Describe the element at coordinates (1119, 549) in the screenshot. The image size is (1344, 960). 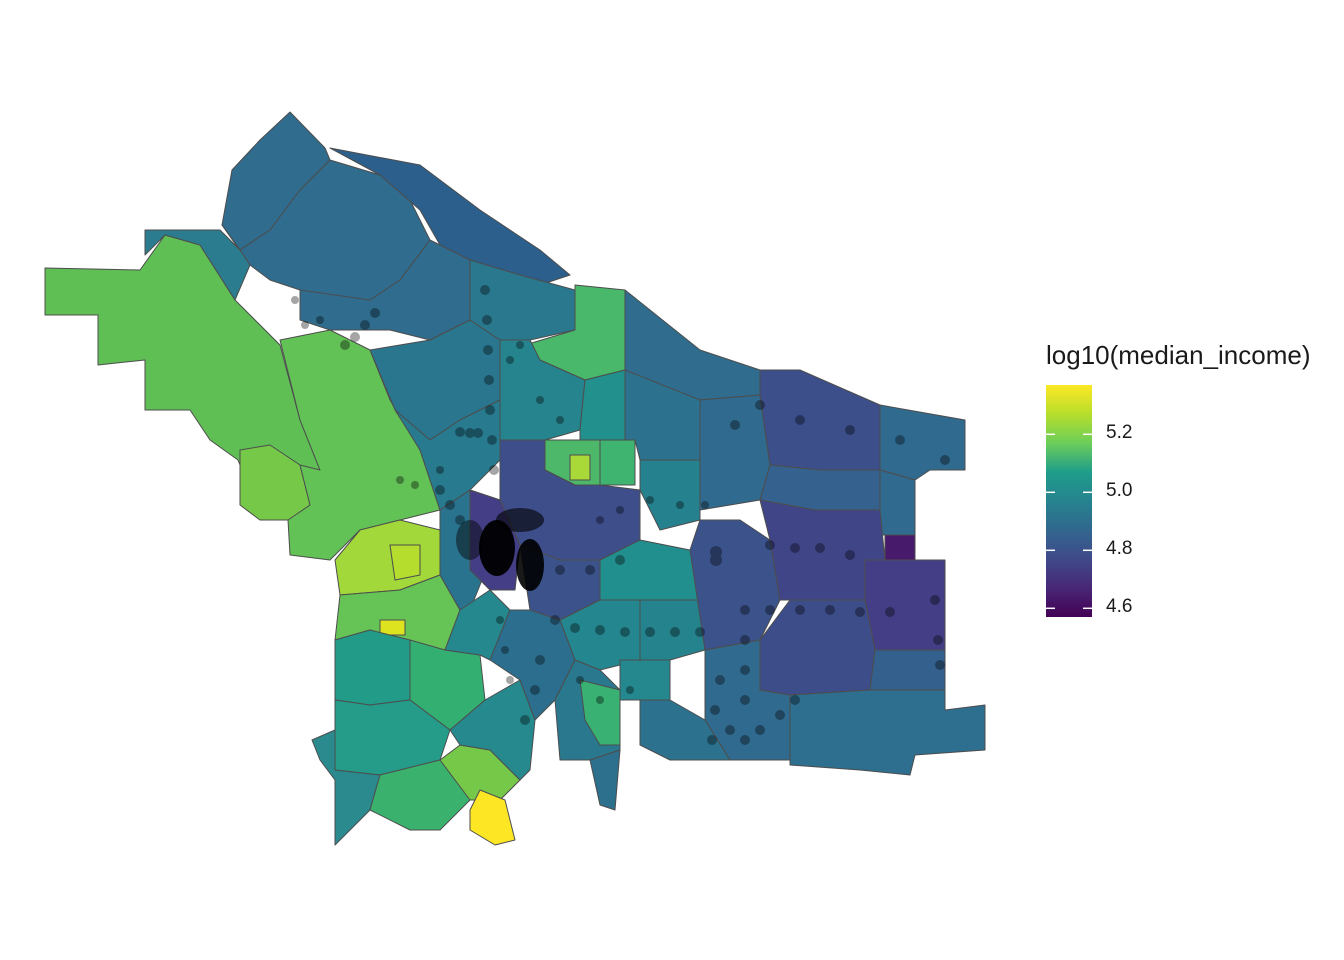
I see `legend-tick-label: 4.8` at that location.